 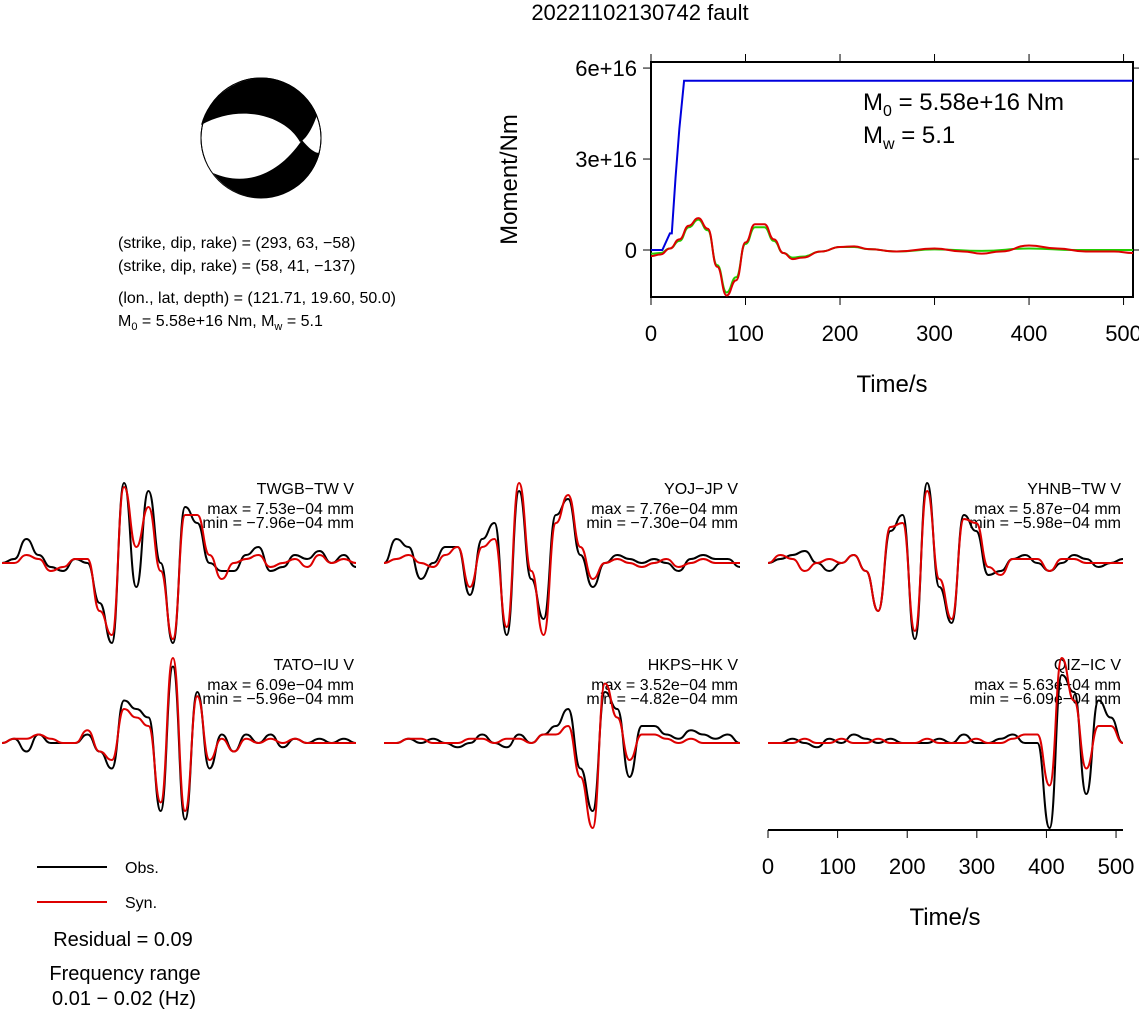 I want to click on station-label: YOJ−JP V, so click(x=701, y=489).